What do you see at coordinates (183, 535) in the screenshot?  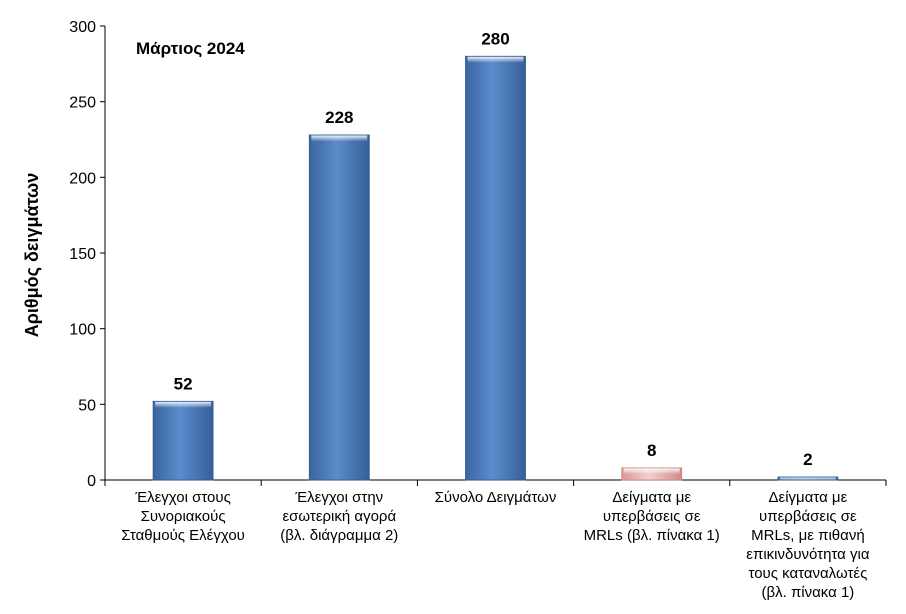 I see `category-label-line: Σταθμούς Ελέγχου` at bounding box center [183, 535].